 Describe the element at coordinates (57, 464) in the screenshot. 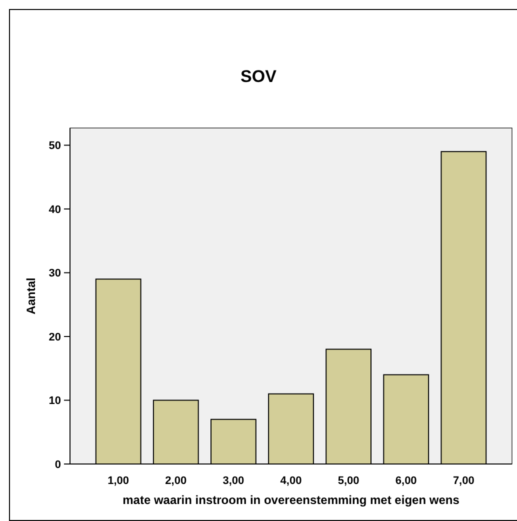

I see `y-tick-label: 0` at that location.